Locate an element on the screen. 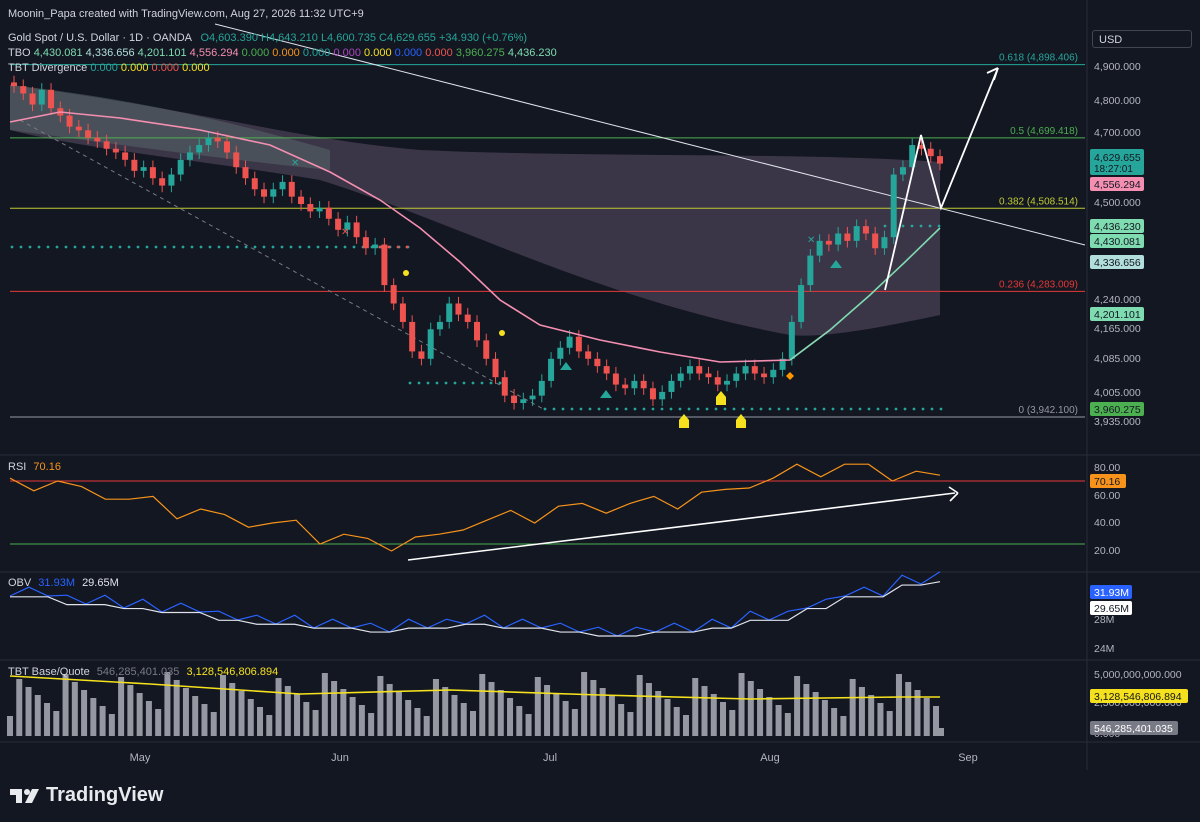  rsi-line is located at coordinates (475, 507).